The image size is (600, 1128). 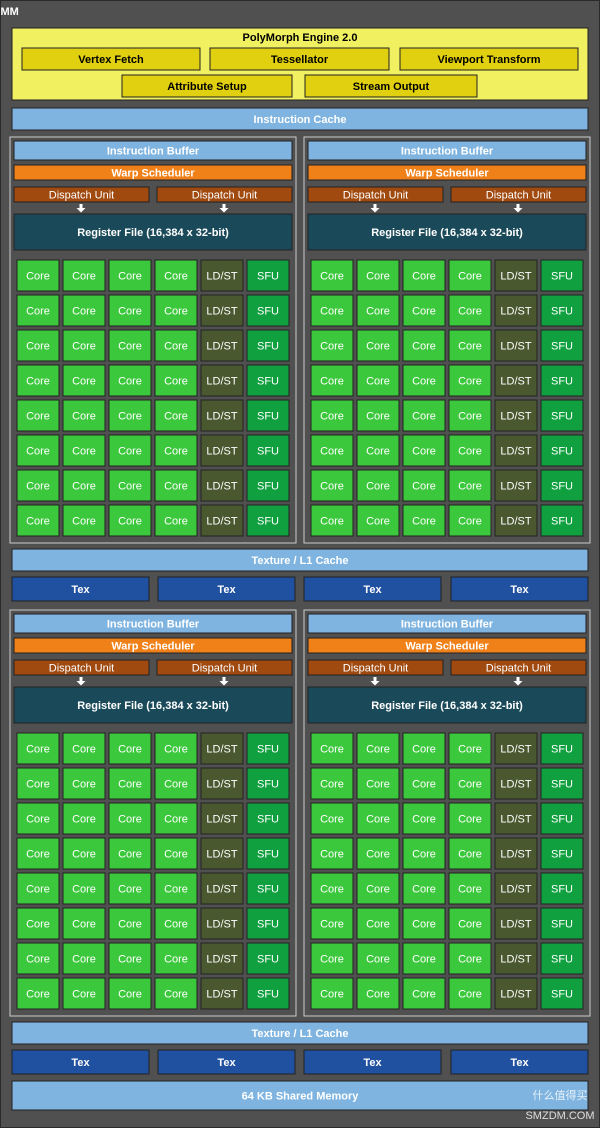 I want to click on register-file, so click(x=447, y=232).